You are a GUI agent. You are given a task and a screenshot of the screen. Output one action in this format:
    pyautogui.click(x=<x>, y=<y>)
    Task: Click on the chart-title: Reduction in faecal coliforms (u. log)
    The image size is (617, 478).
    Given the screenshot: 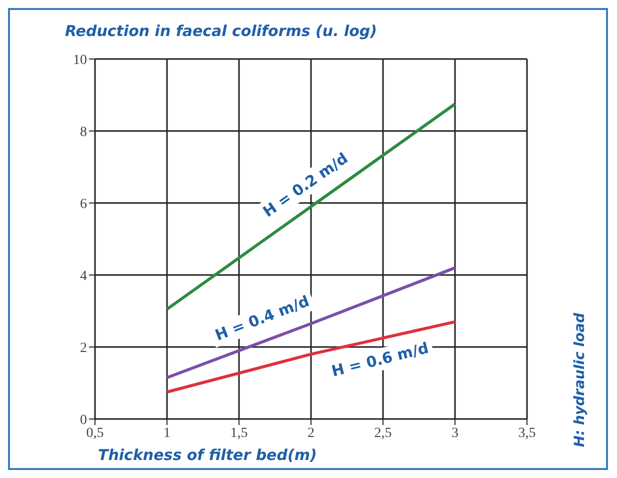 What is the action you would take?
    pyautogui.click(x=221, y=31)
    